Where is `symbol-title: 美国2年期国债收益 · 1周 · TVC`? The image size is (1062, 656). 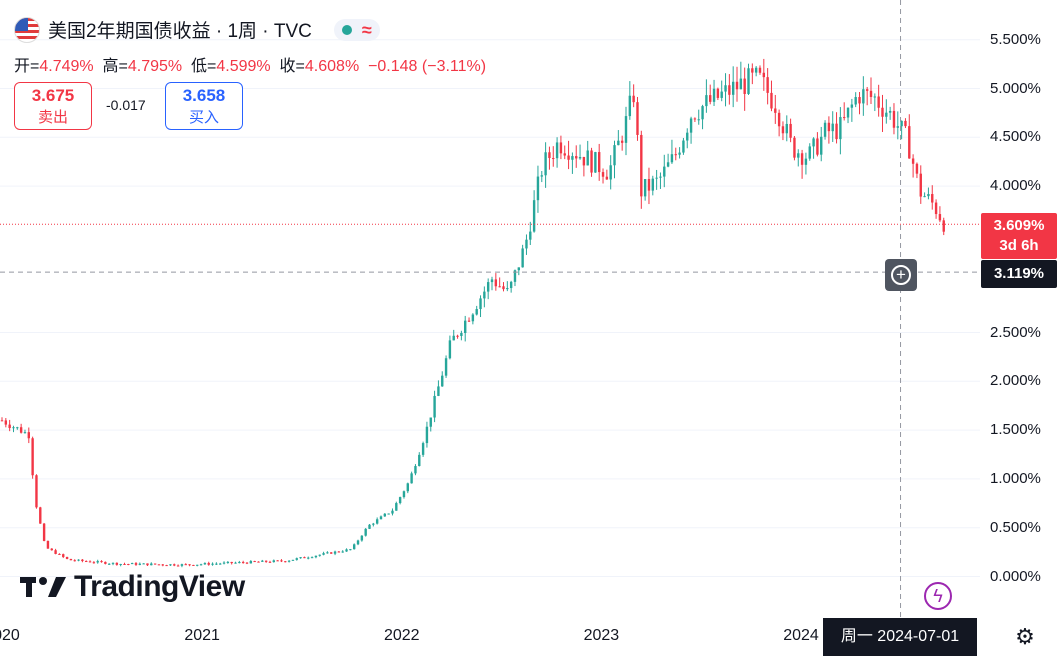 symbol-title: 美国2年期国债收益 · 1周 · TVC is located at coordinates (180, 31).